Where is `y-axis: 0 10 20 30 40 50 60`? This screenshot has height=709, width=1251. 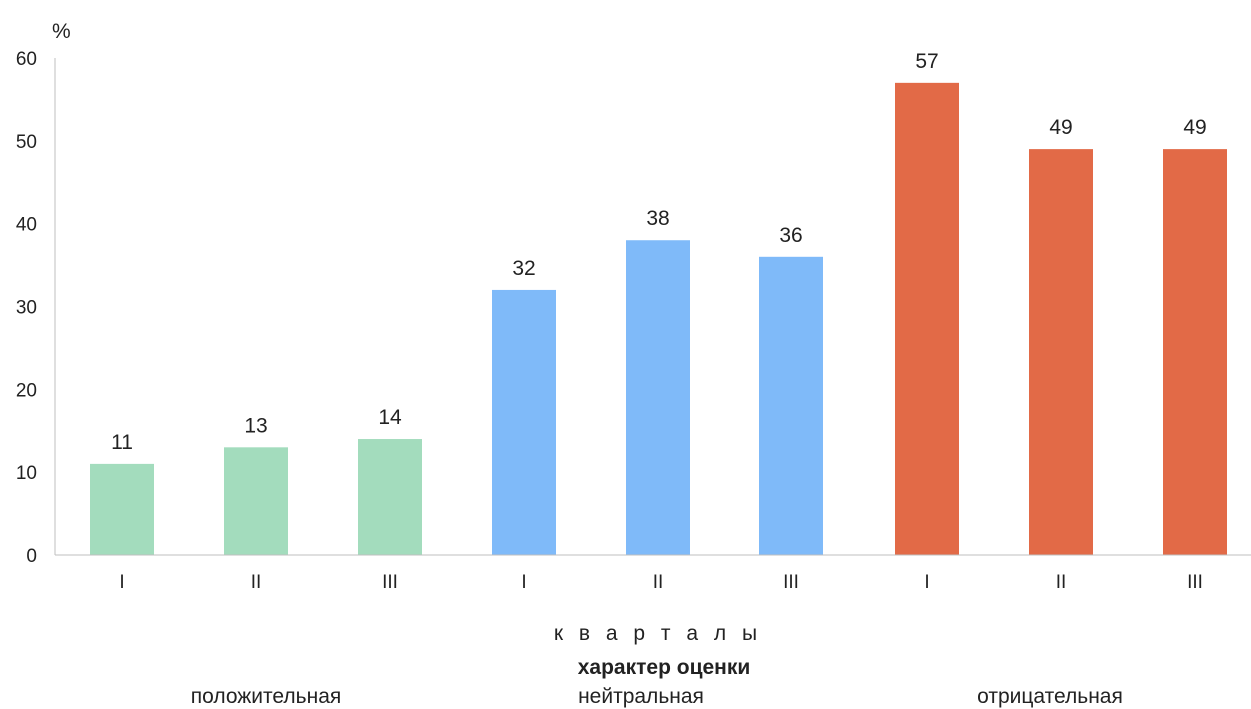
y-axis: 0 10 20 30 40 50 60 is located at coordinates (36, 308).